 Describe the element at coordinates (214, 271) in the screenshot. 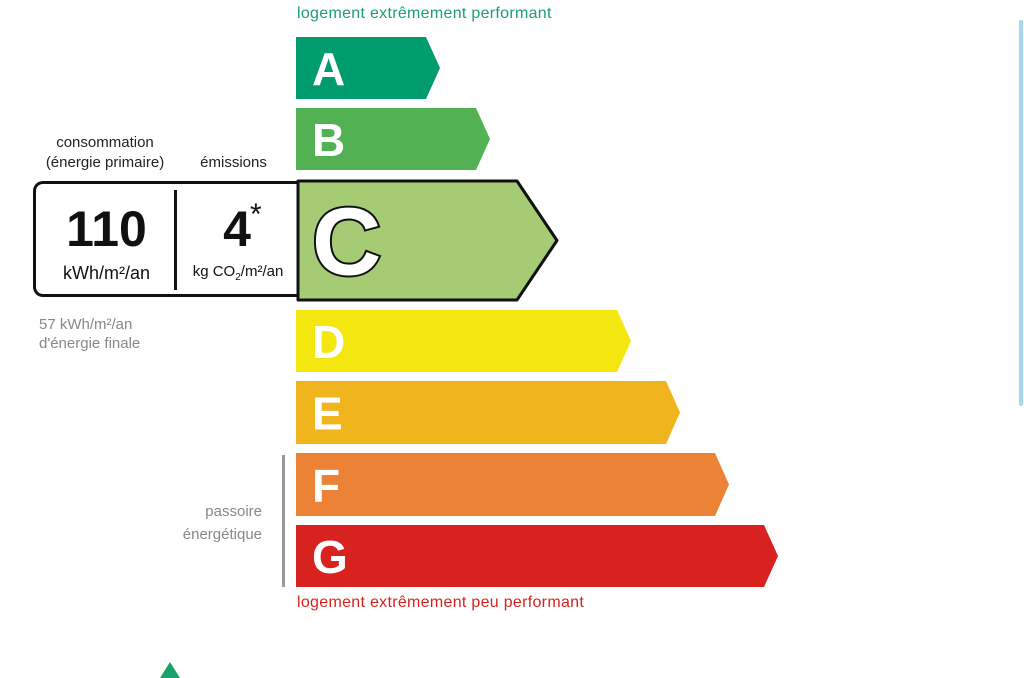

I see `emissions-unit-prefix: kg CO` at that location.